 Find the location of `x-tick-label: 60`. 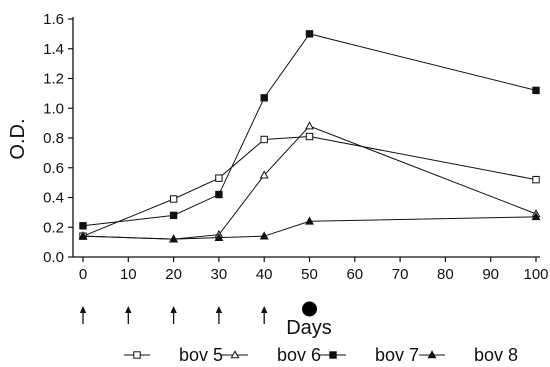

x-tick-label: 60 is located at coordinates (354, 274).